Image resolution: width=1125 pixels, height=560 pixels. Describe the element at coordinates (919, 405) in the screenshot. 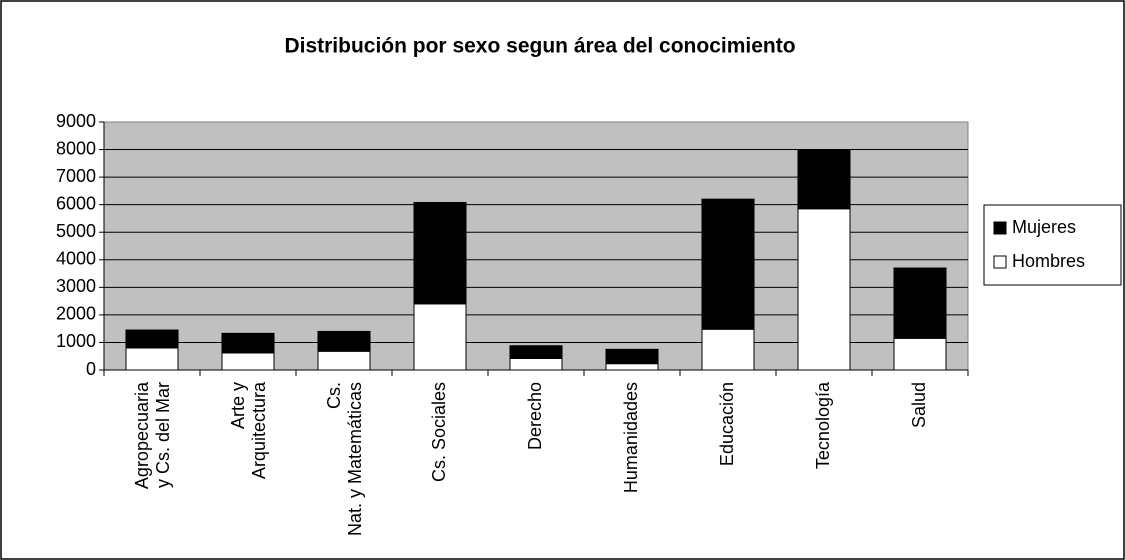

I see `x-tick-label: Salud` at that location.